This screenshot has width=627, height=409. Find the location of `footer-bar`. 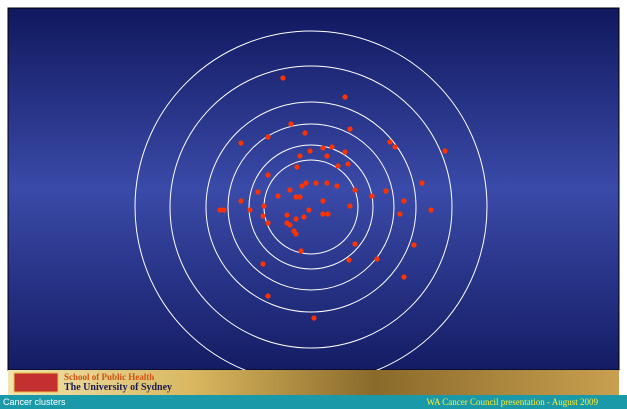

footer-bar is located at coordinates (313, 402).